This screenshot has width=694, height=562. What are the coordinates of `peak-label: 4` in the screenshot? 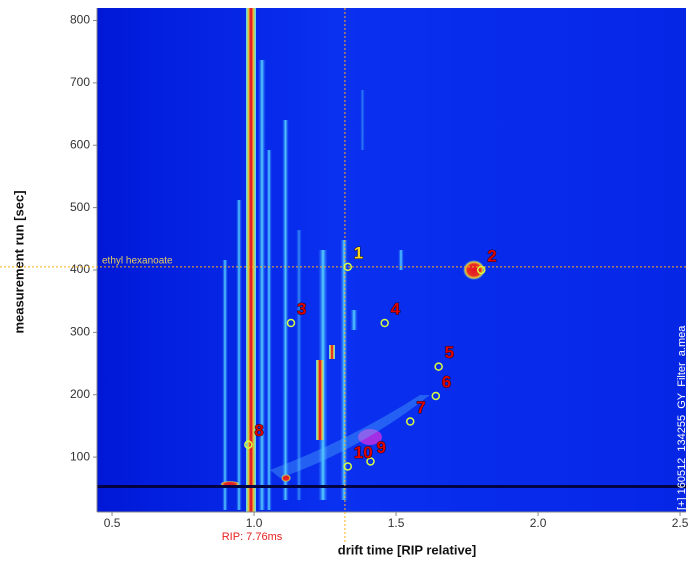 It's located at (396, 308).